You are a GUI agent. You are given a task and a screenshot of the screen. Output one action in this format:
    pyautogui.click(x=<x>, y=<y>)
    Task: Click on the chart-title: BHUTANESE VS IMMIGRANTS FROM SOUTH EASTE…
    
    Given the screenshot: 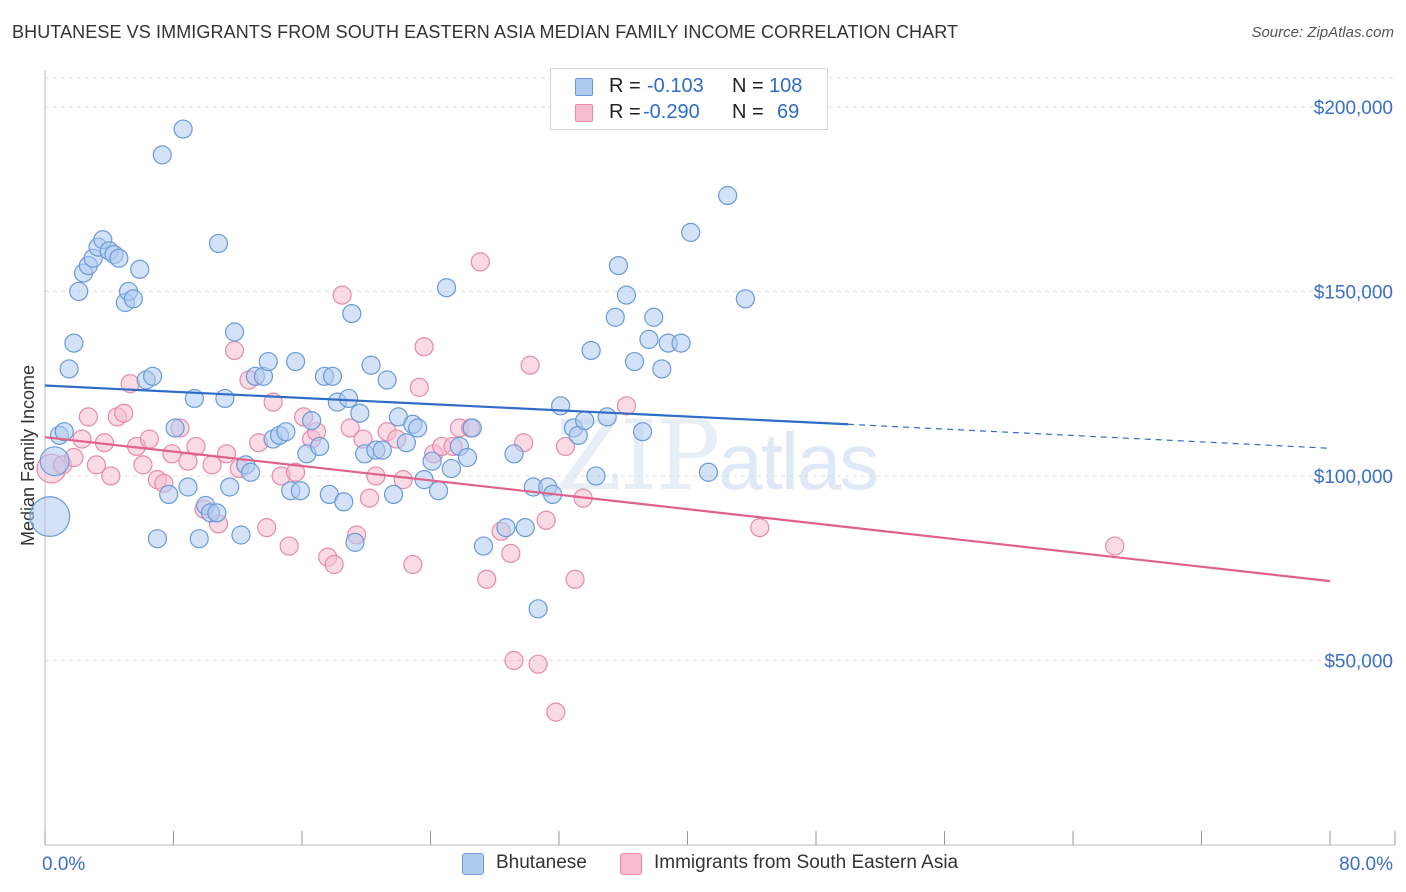 What is the action you would take?
    pyautogui.click(x=485, y=32)
    